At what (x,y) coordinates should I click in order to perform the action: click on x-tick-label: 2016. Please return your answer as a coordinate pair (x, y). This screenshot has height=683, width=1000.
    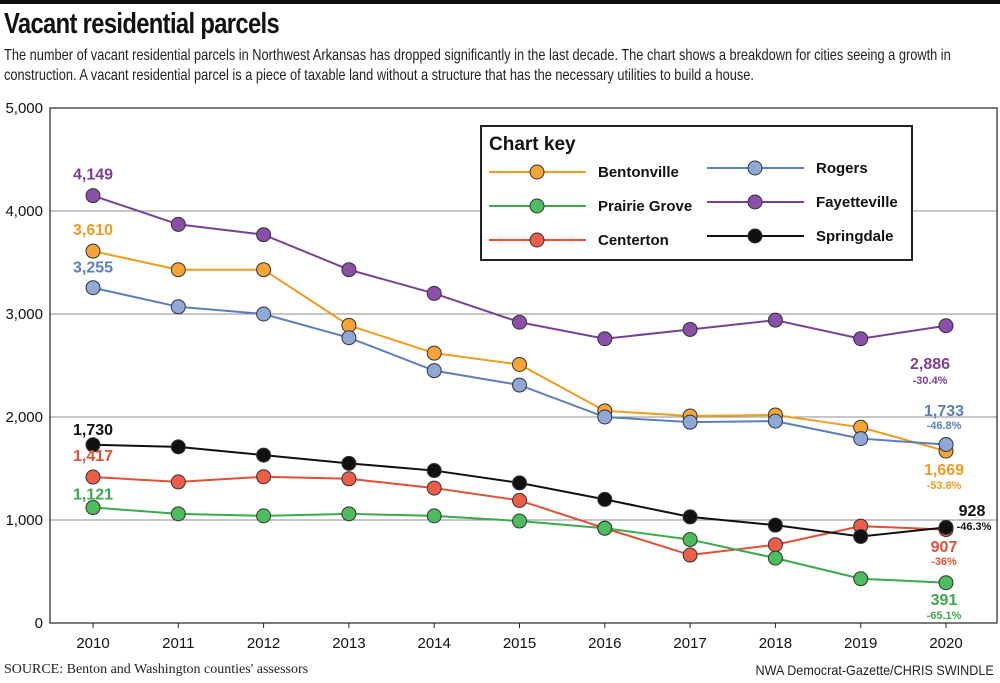
    Looking at the image, I should click on (604, 643).